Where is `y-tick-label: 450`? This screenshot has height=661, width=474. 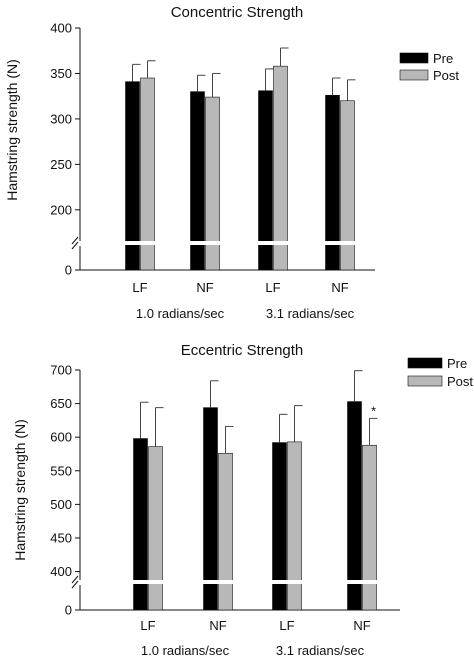
y-tick-label: 450 is located at coordinates (61, 537).